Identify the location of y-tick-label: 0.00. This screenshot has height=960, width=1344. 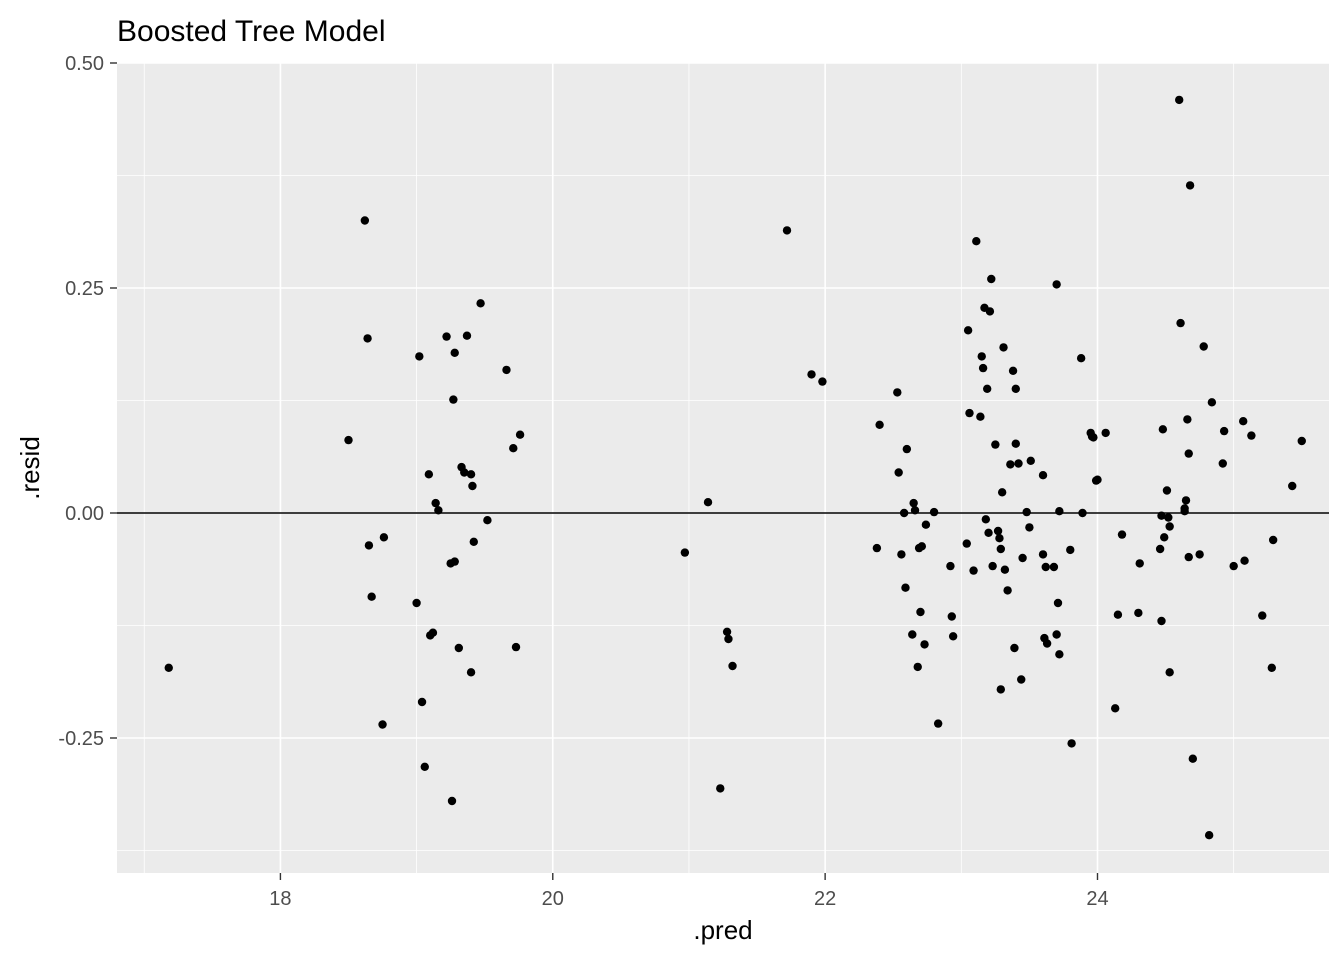
(84, 514).